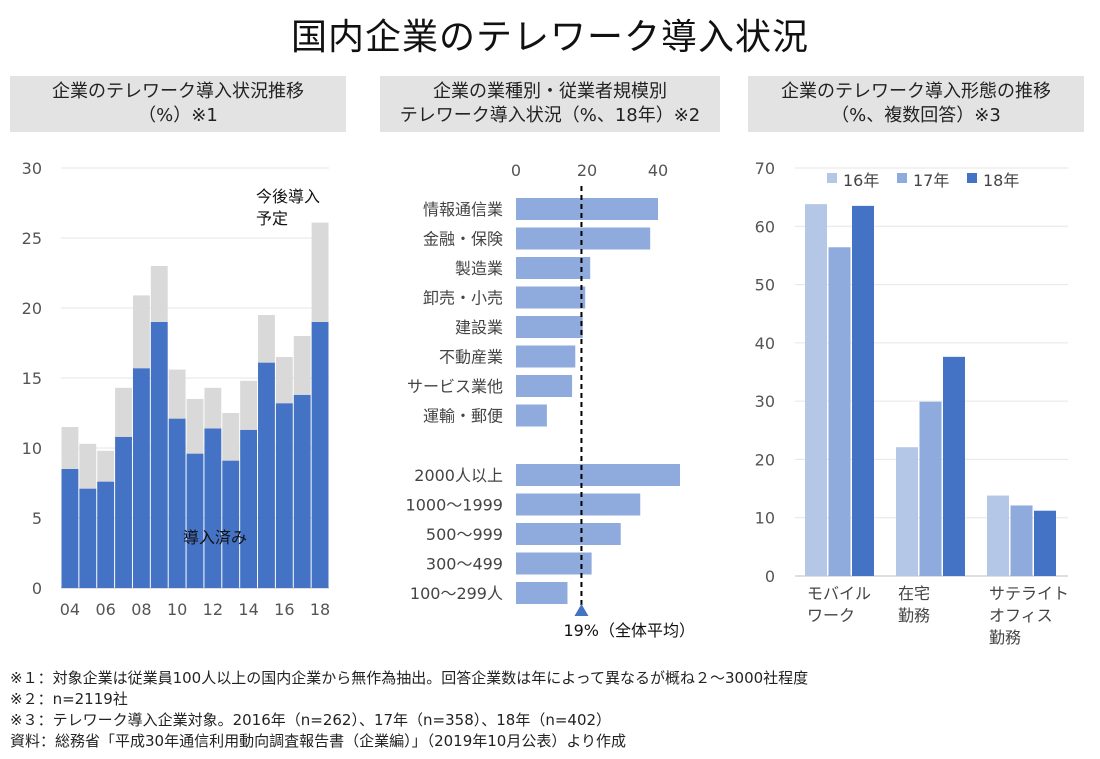  What do you see at coordinates (458, 475) in the screenshot?
I see `category-label: 2000人以上` at bounding box center [458, 475].